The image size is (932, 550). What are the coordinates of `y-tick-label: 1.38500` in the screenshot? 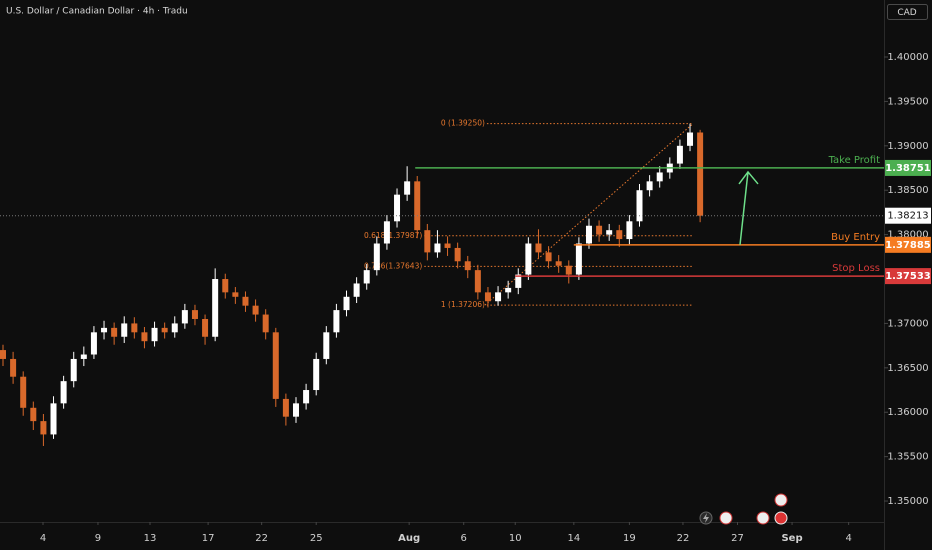 It's located at (907, 190).